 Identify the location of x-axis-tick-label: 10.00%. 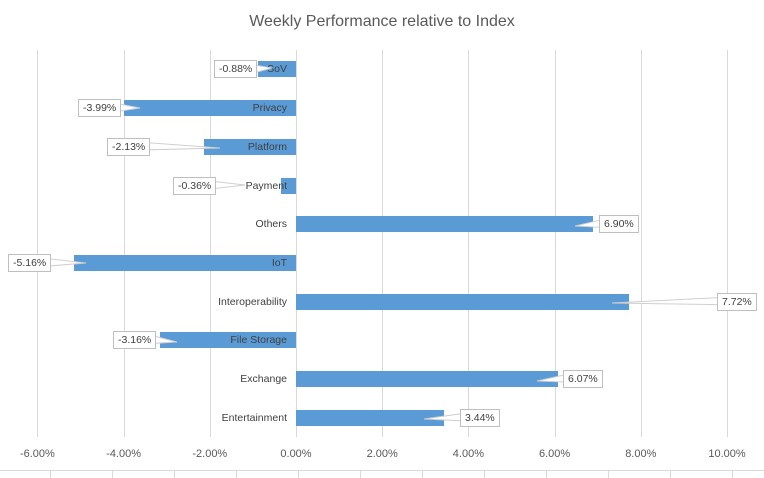
(727, 454).